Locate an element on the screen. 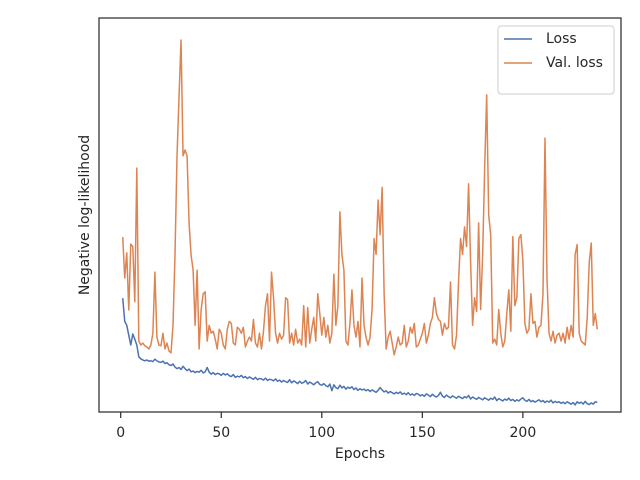  legend-label: Val. loss is located at coordinates (574, 63).